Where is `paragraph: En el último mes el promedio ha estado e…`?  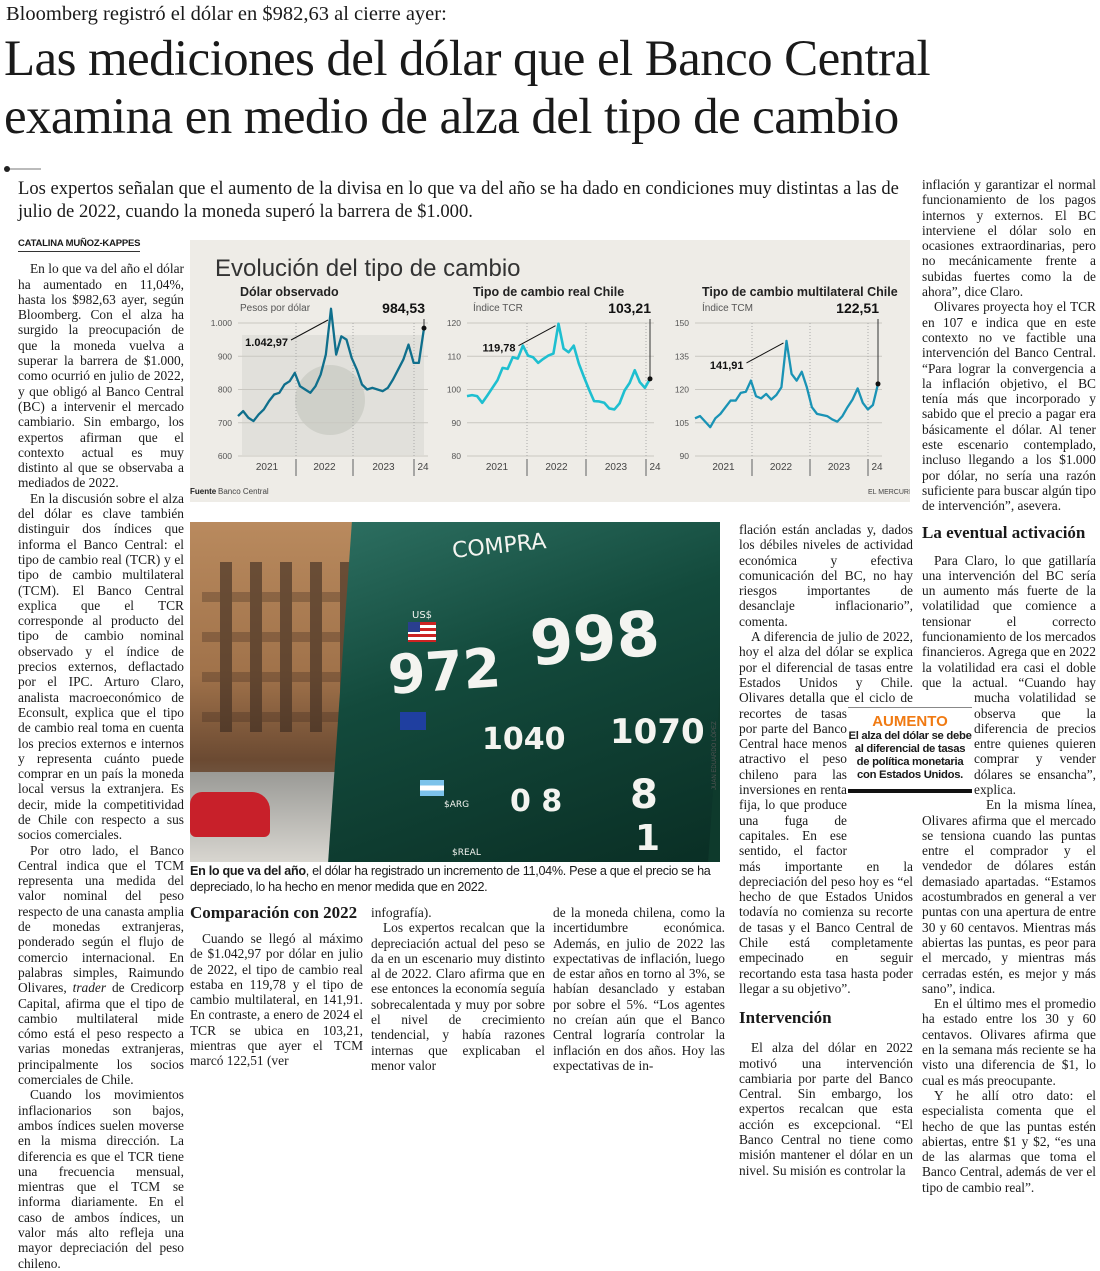
paragraph: En el último mes el promedio ha estado e… is located at coordinates (1009, 1042).